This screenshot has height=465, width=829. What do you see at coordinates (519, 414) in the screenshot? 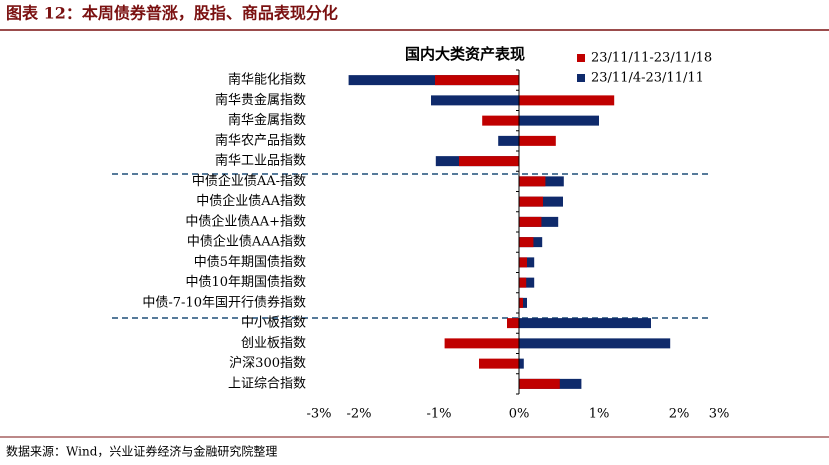
I see `x-tick-label: 0%` at bounding box center [519, 414].